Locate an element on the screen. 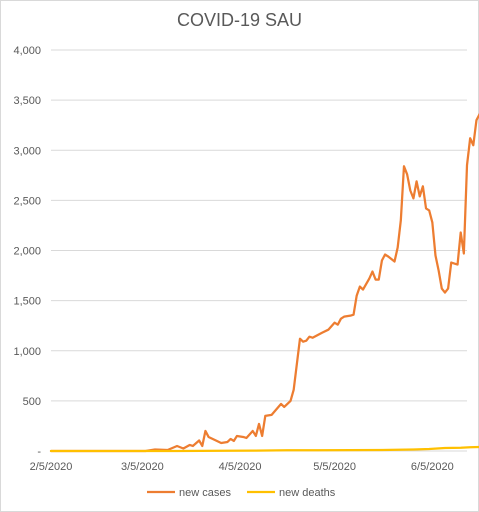  x-tick-label: 4/5/2020 is located at coordinates (240, 467).